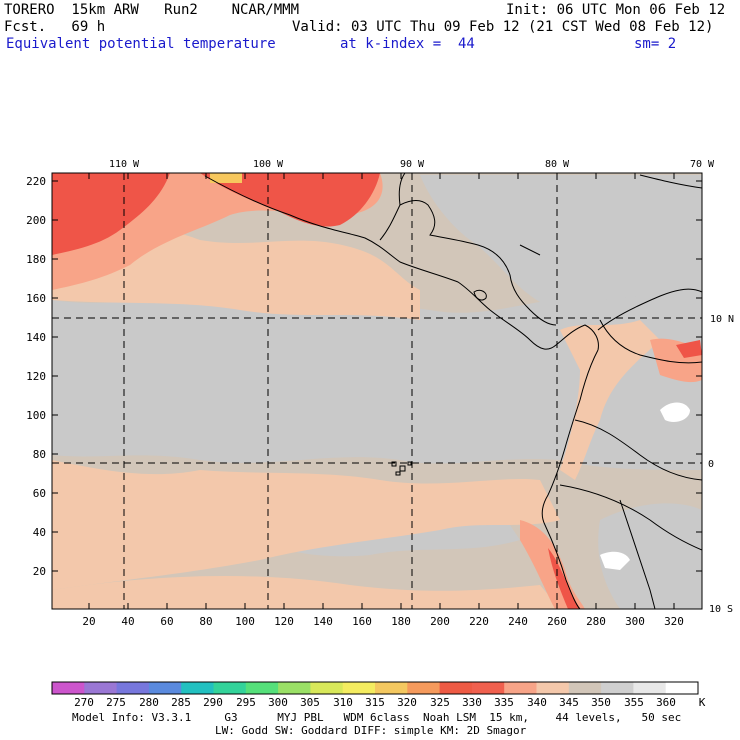 The image size is (740, 740). Describe the element at coordinates (36, 259) in the screenshot. I see `y-tick-label: 180` at that location.